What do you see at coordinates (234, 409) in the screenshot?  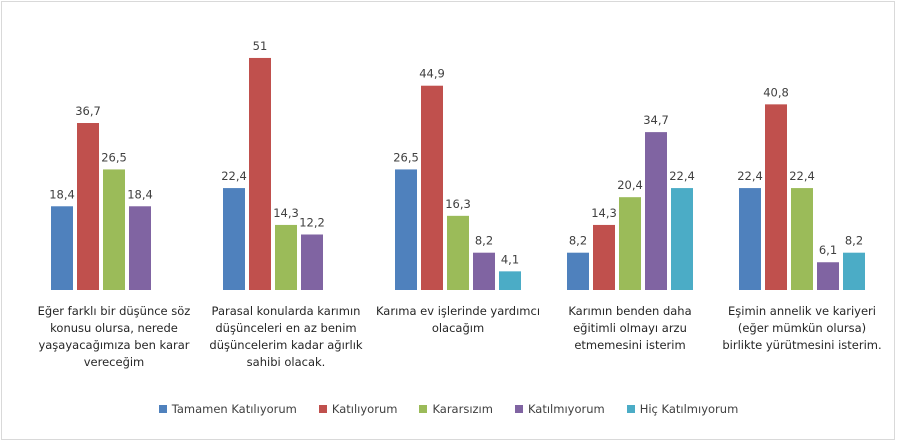 I see `legend-label: Tamamen Katılıyorum` at bounding box center [234, 409].